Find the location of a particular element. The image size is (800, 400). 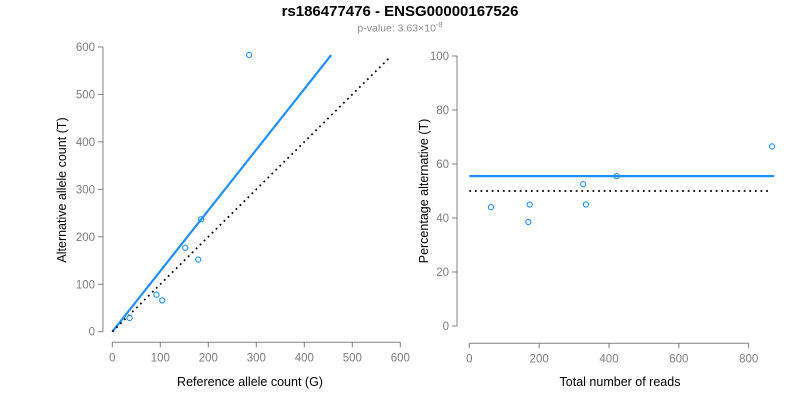

y-tick-label: 200 is located at coordinates (85, 238).